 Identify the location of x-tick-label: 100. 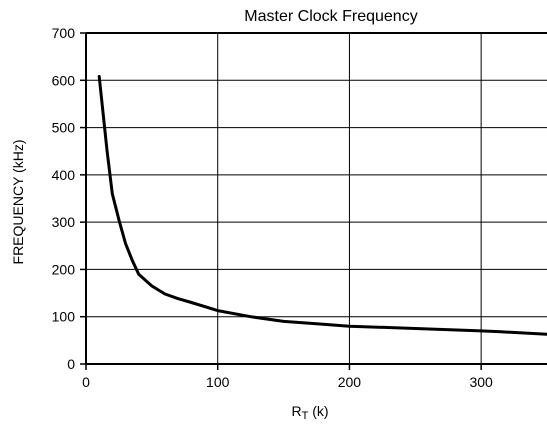
(218, 382).